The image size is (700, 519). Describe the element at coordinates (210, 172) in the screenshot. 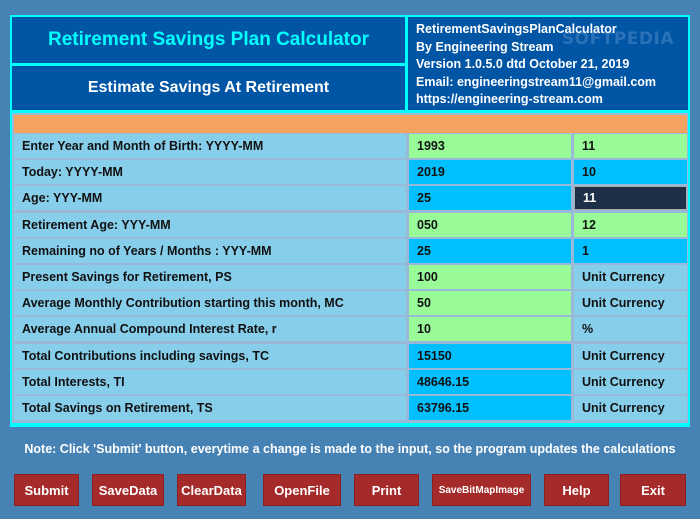

I see `field-label: Today: YYYY-MM` at that location.